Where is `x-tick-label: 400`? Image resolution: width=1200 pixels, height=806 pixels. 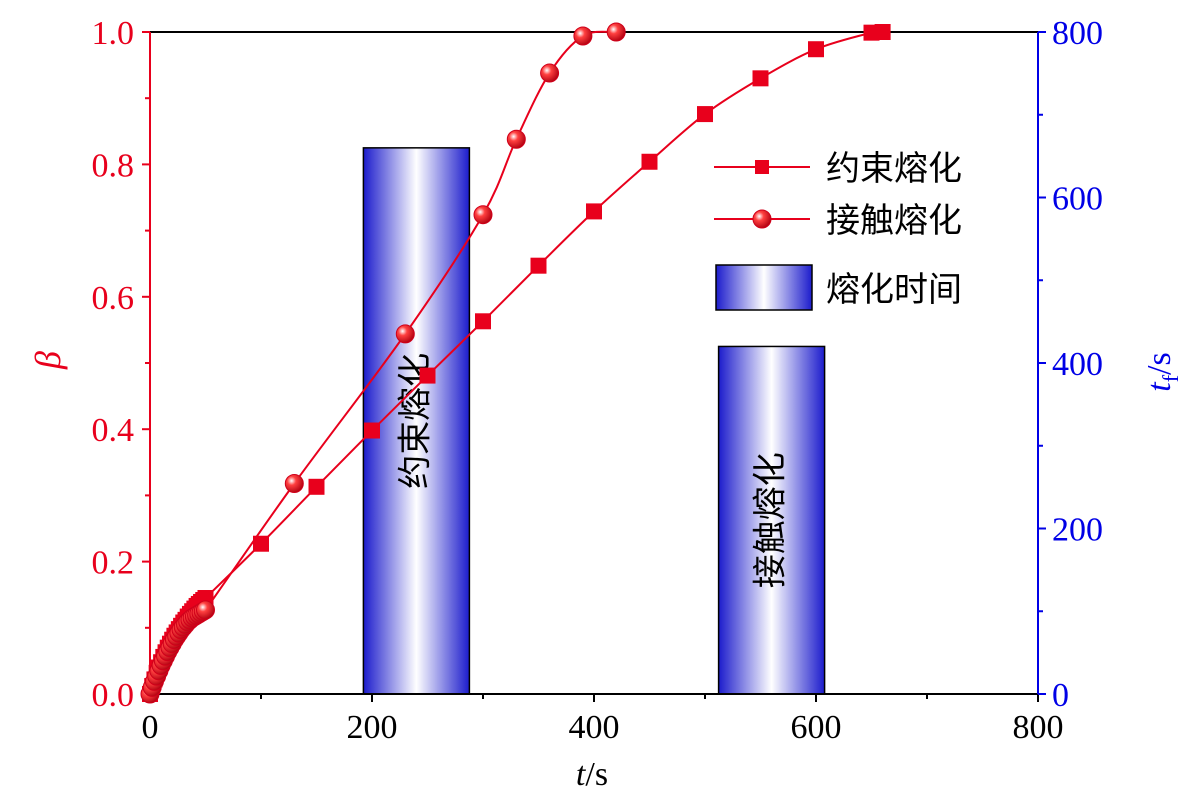
x-tick-label: 400 is located at coordinates (594, 727).